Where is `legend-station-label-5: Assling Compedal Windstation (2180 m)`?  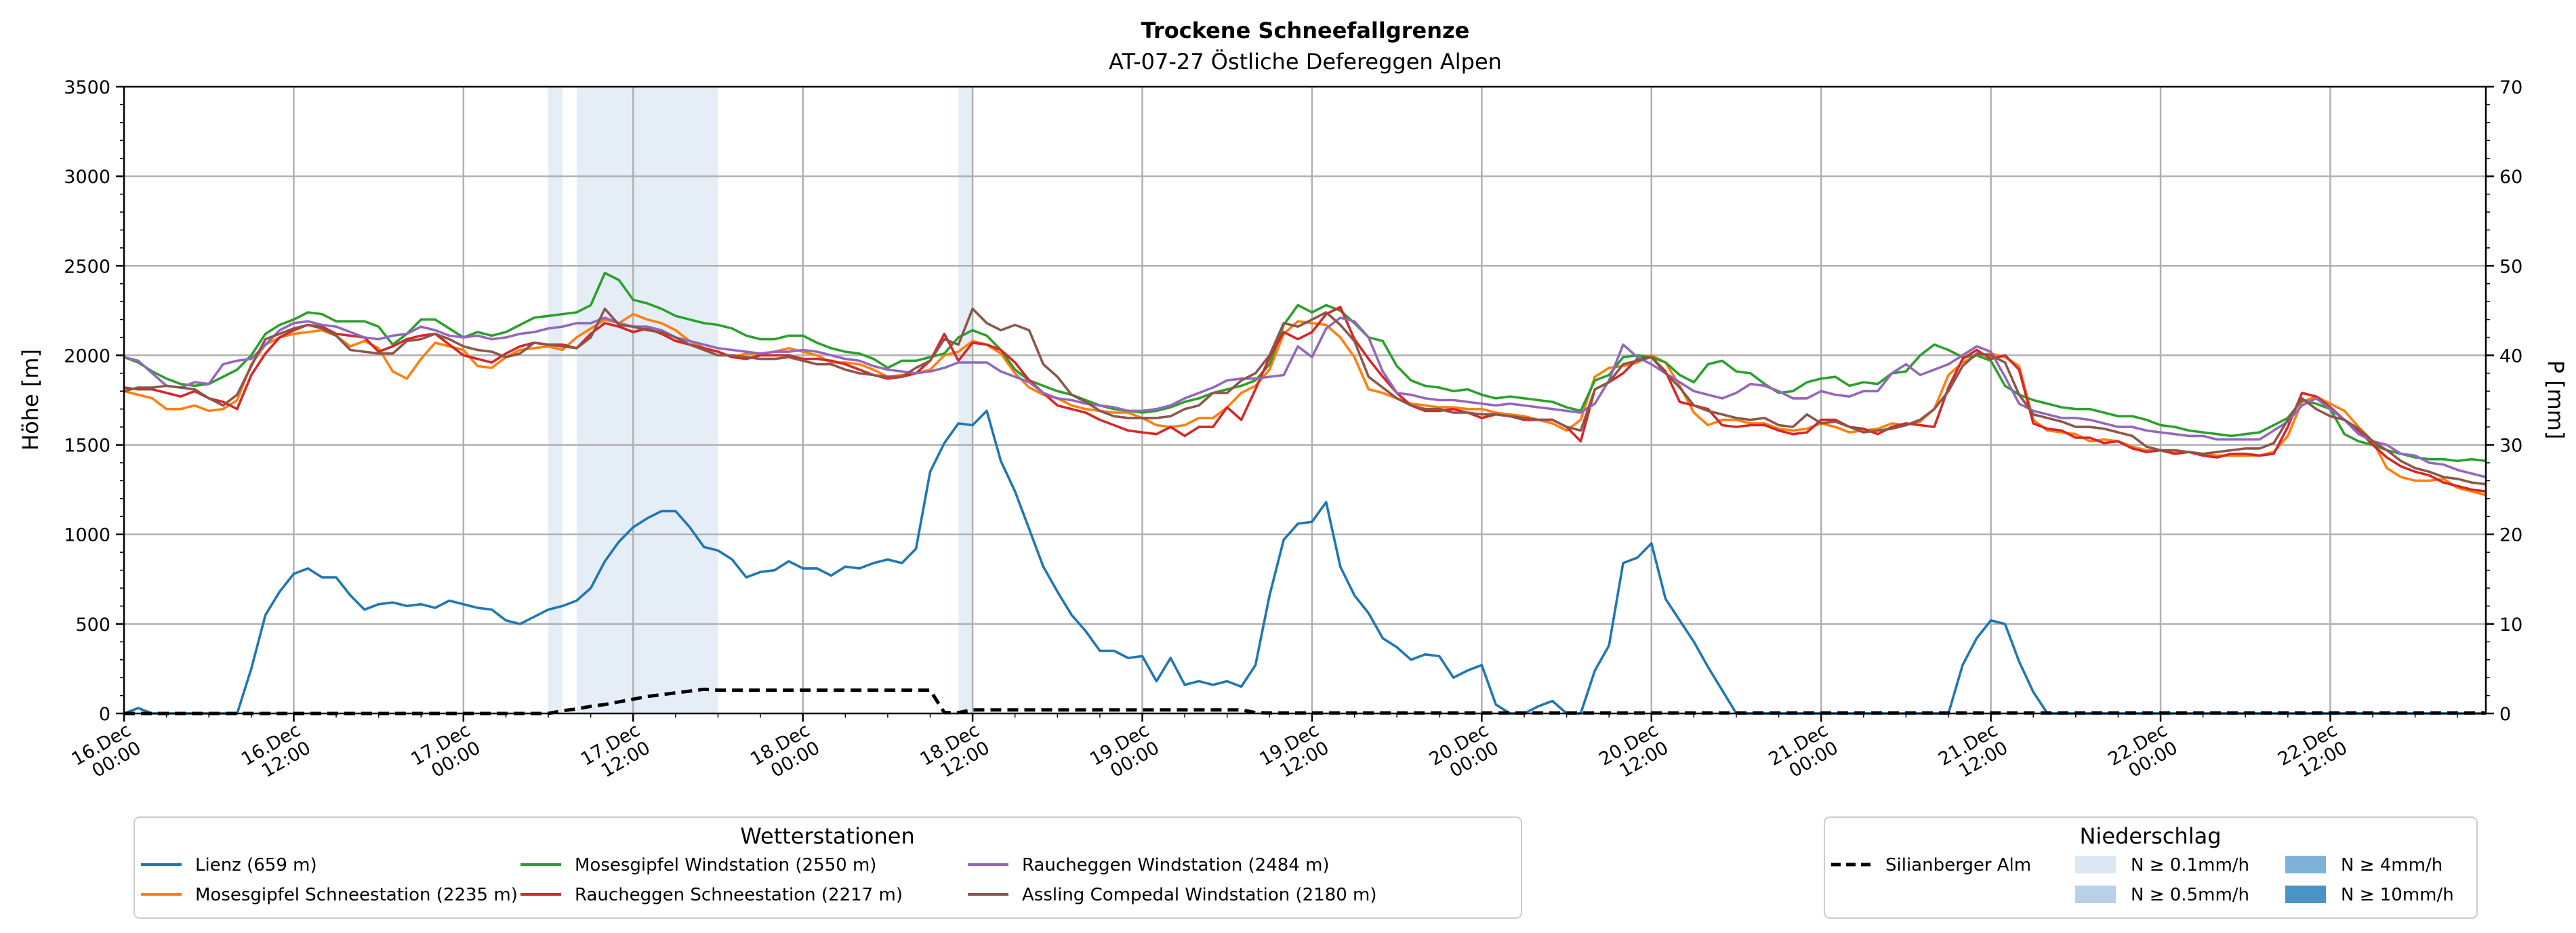 legend-station-label-5: Assling Compedal Windstation (2180 m) is located at coordinates (1199, 895).